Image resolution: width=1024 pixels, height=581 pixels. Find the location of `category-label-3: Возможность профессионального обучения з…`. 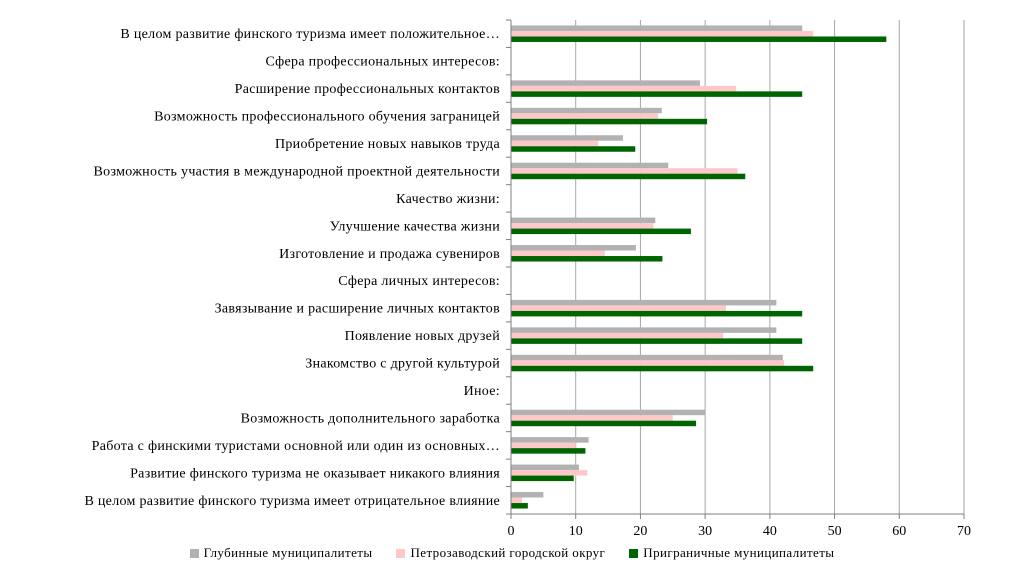

category-label-3: Возможность профессионального обучения з… is located at coordinates (327, 117).